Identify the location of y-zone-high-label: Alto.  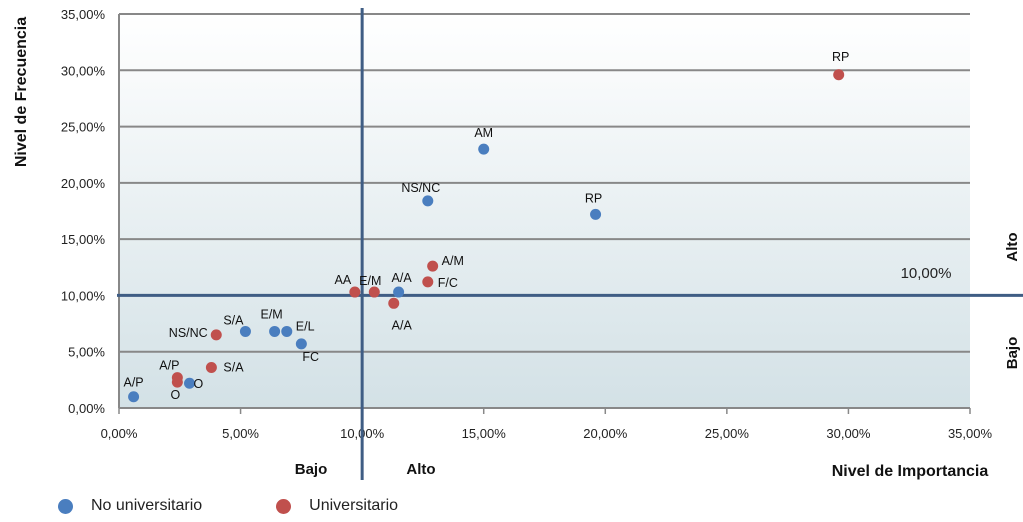
(1012, 246).